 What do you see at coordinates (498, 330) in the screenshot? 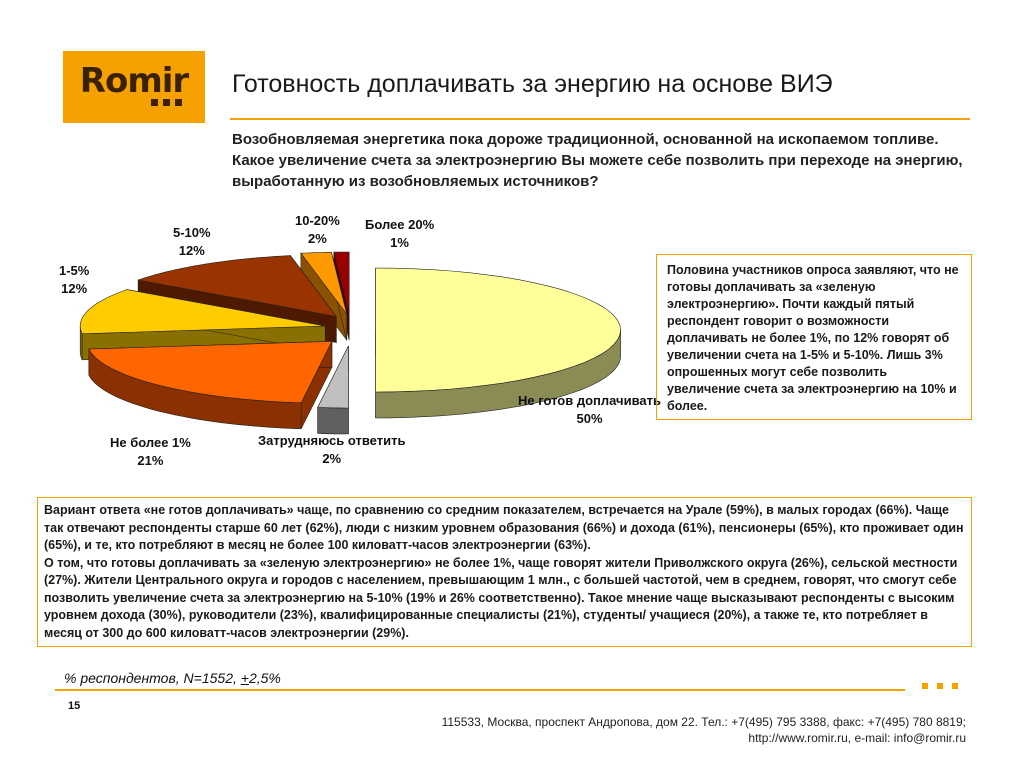
I see `slice-0-top` at bounding box center [498, 330].